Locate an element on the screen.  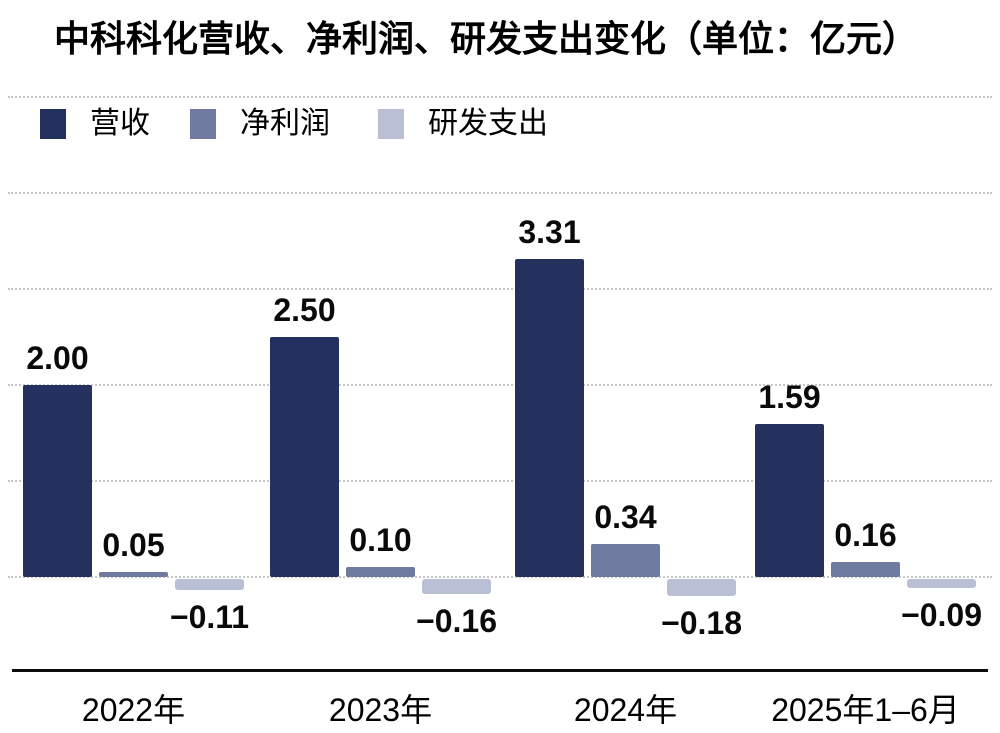
bar-营收-2022年 is located at coordinates (57, 481).